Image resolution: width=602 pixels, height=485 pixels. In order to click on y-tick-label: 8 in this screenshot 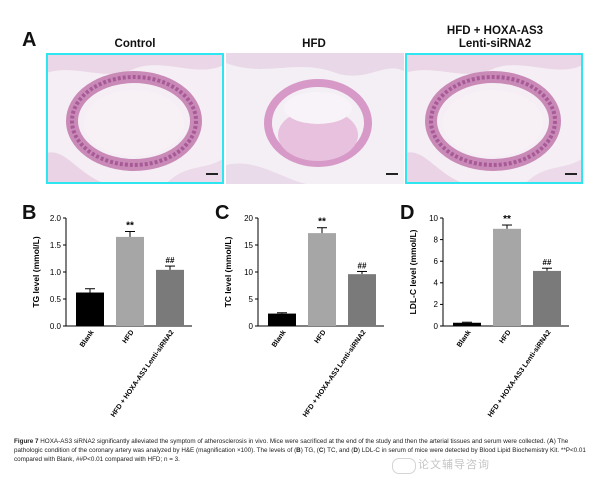, I will do `click(436, 239)`.